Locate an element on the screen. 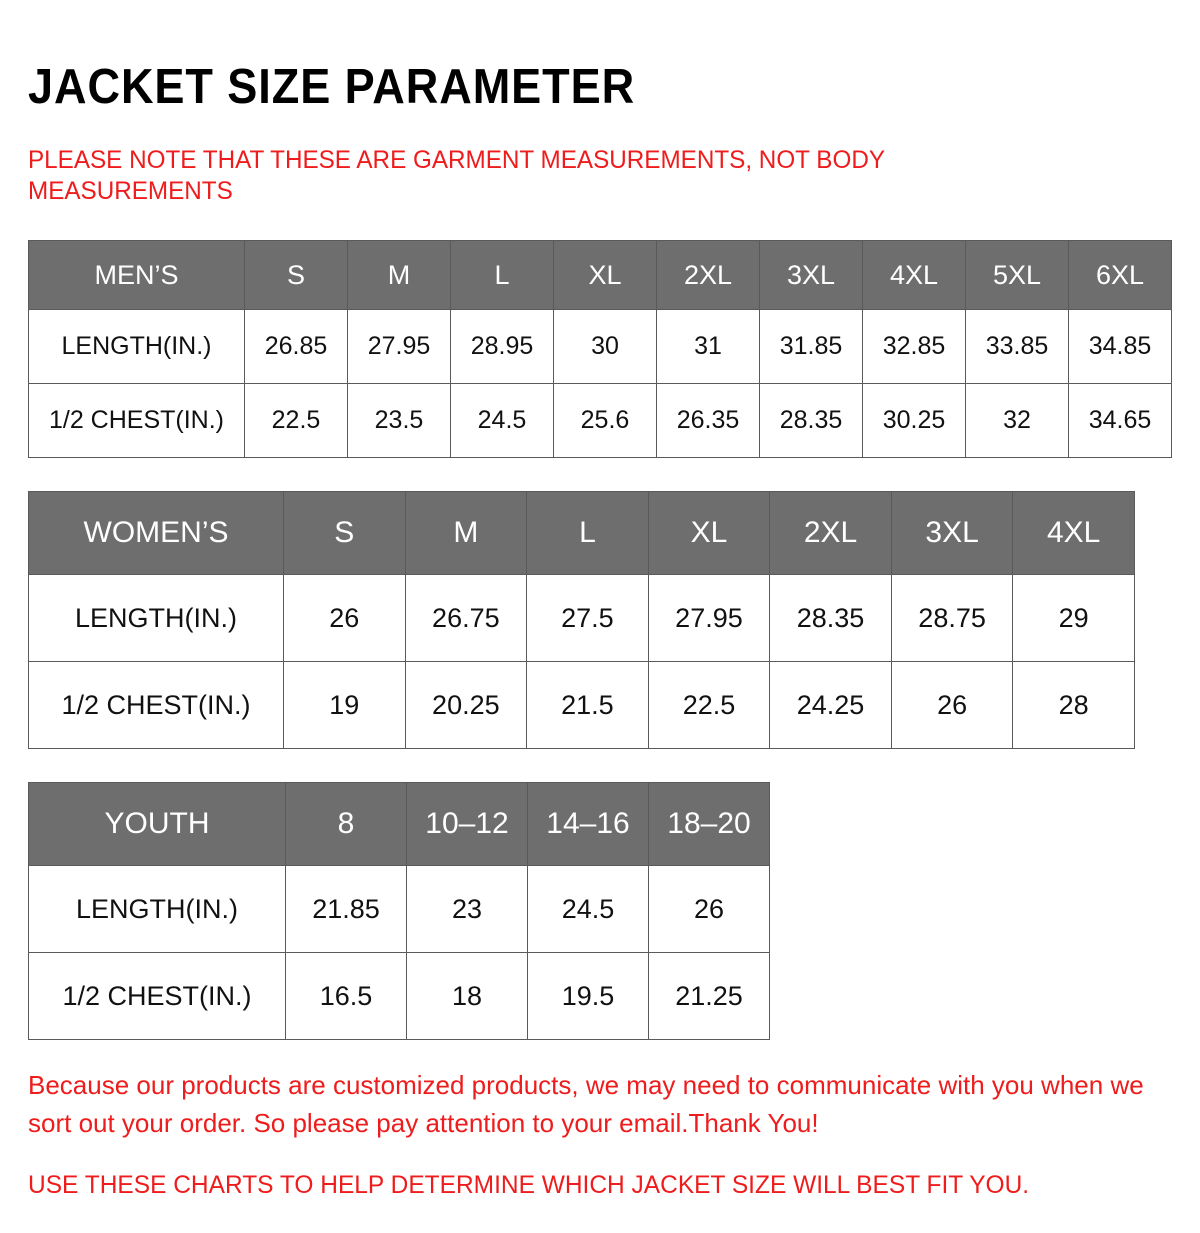 This screenshot has width=1200, height=1233. measurement-cell: 24.25 is located at coordinates (830, 705).